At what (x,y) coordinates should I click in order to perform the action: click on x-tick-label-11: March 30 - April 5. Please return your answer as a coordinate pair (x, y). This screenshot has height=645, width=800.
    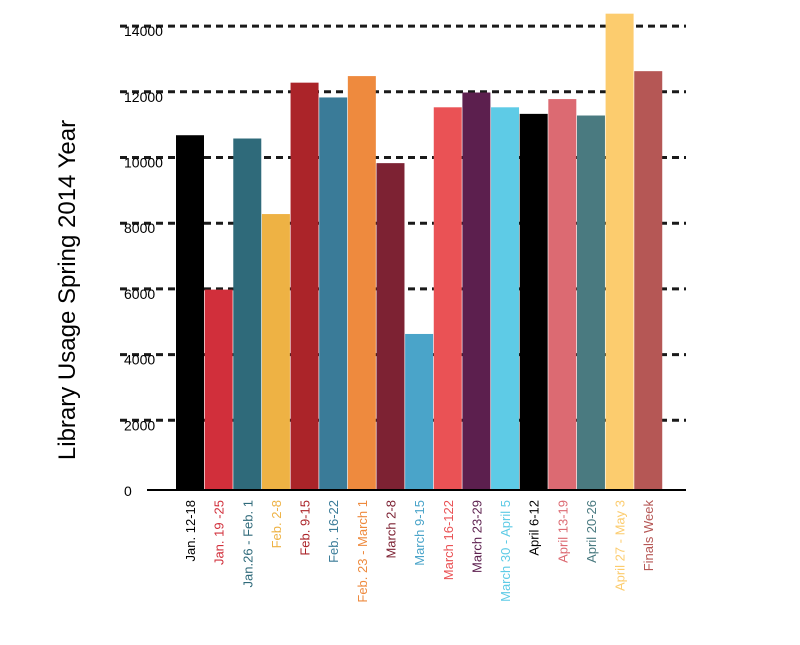
    Looking at the image, I should click on (505, 551).